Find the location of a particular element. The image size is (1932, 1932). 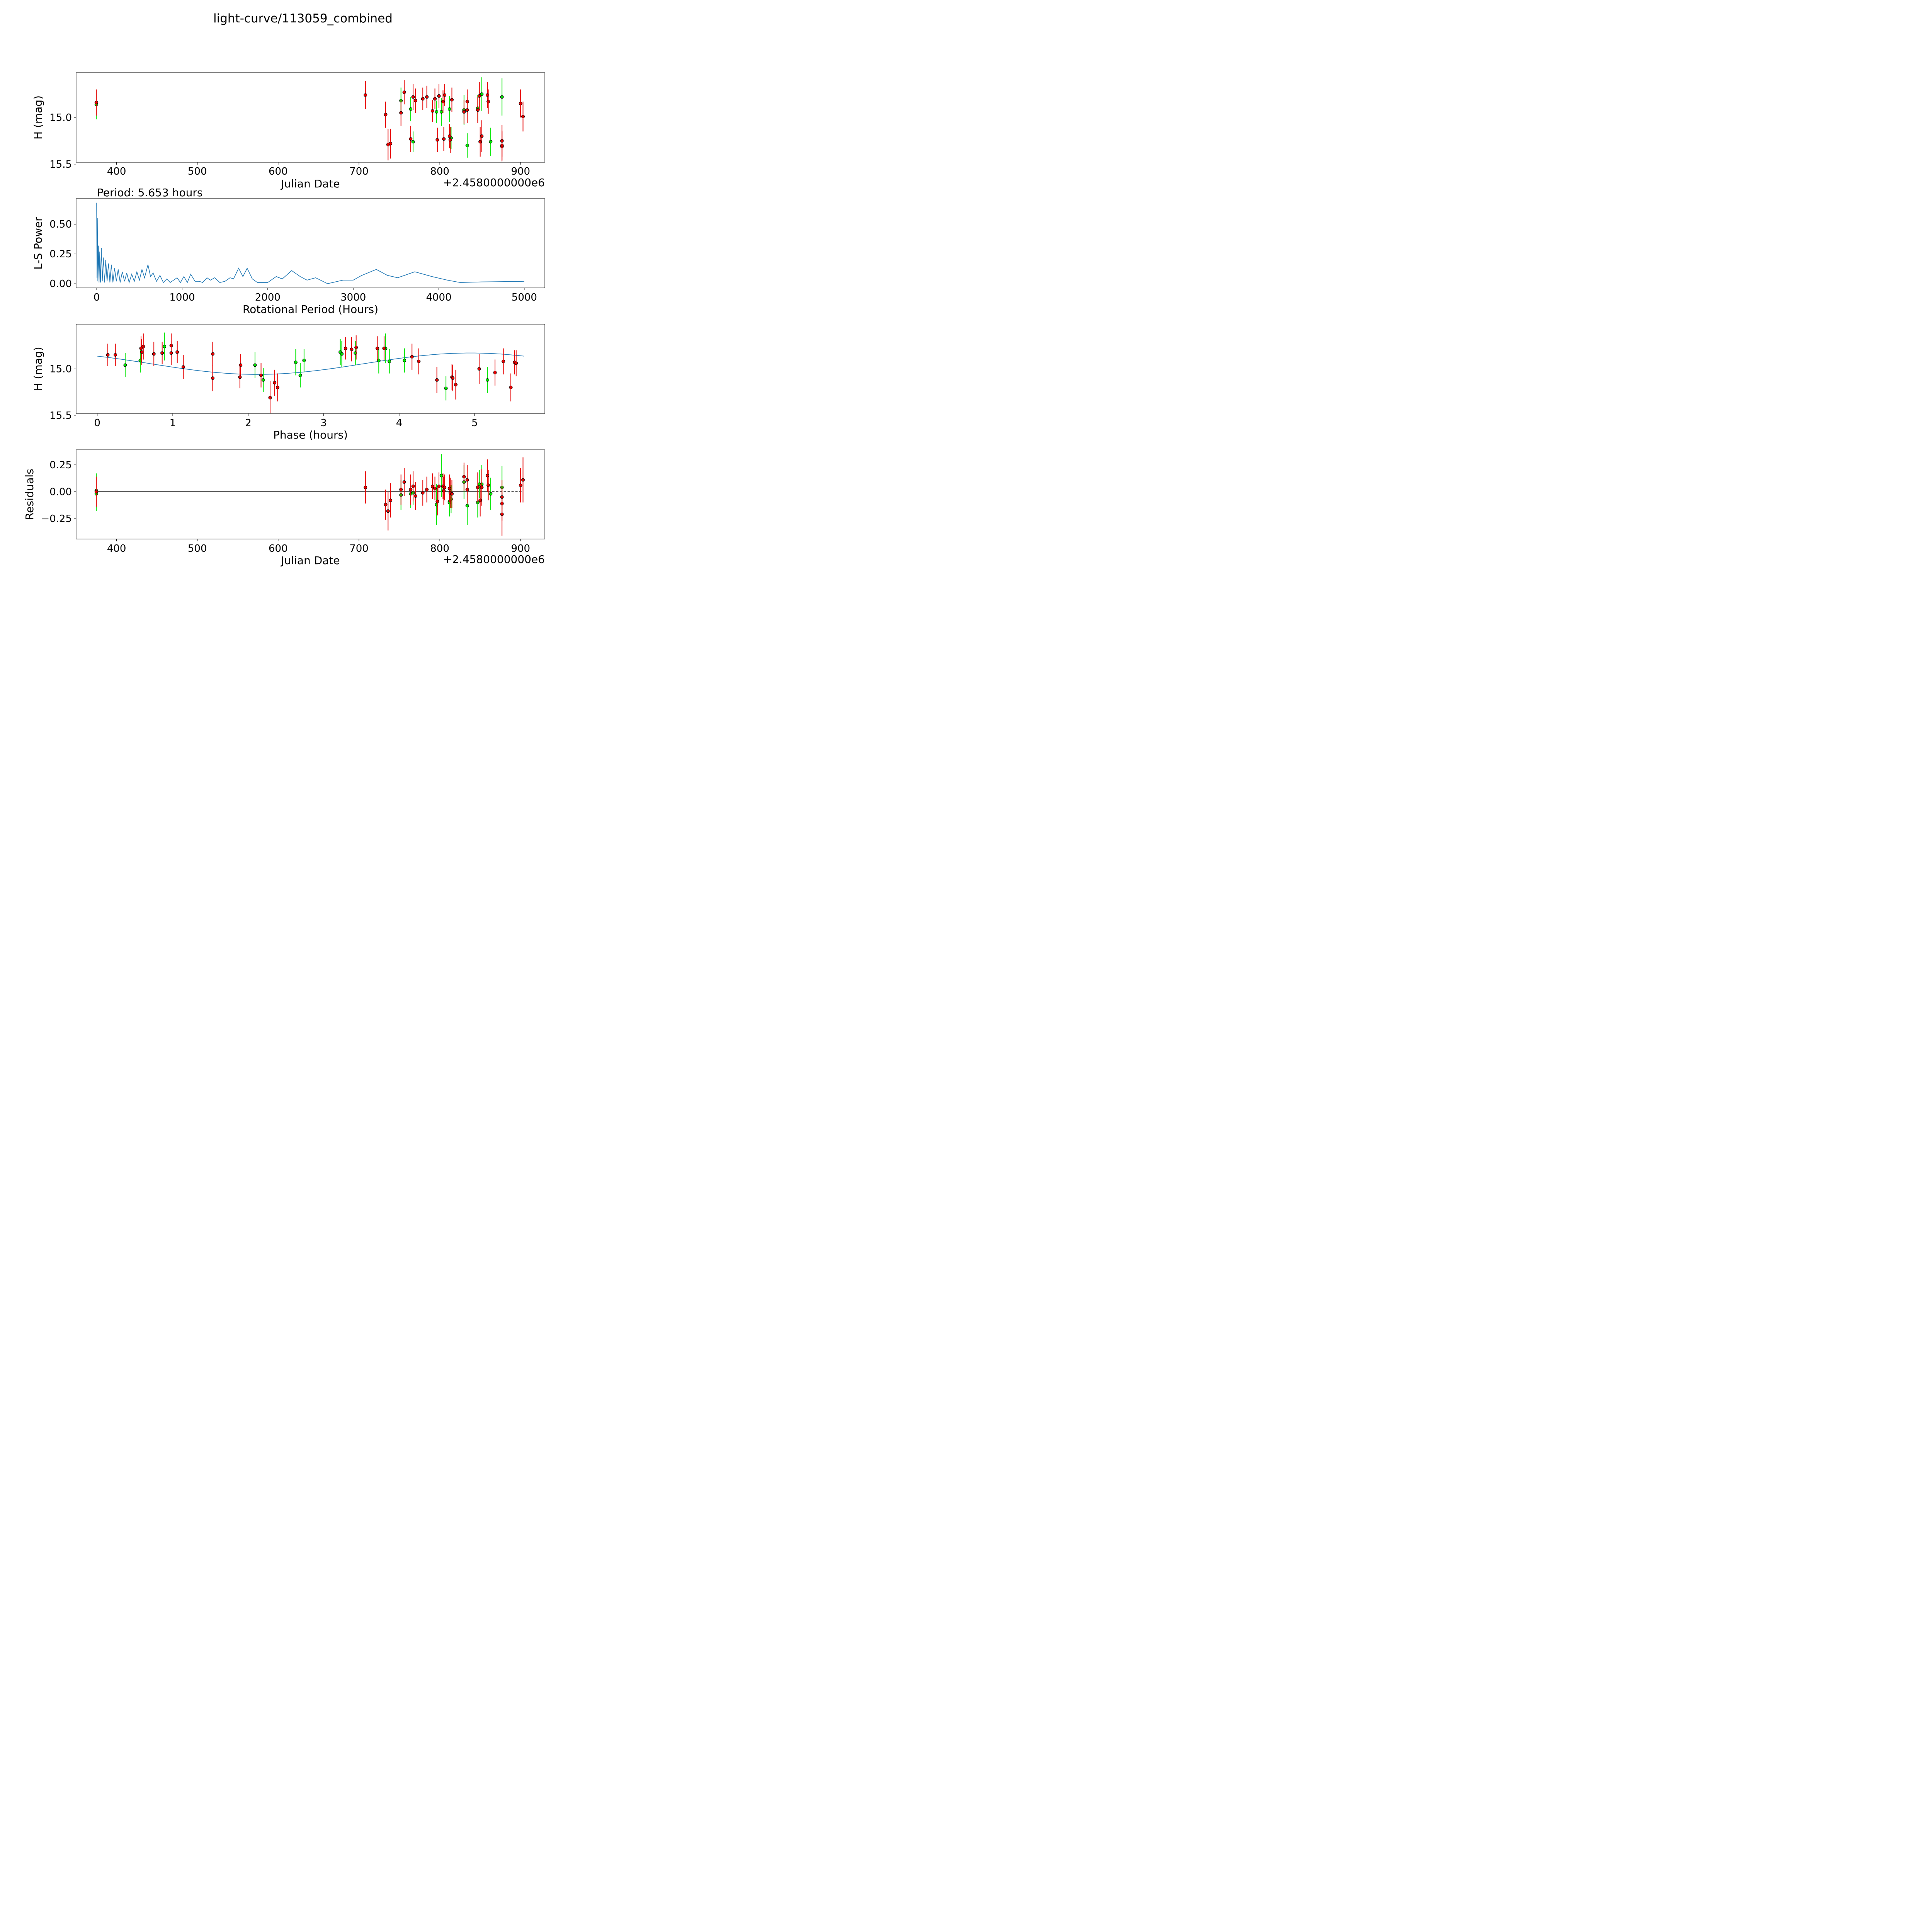

x-tick-label: 400 is located at coordinates (117, 171).